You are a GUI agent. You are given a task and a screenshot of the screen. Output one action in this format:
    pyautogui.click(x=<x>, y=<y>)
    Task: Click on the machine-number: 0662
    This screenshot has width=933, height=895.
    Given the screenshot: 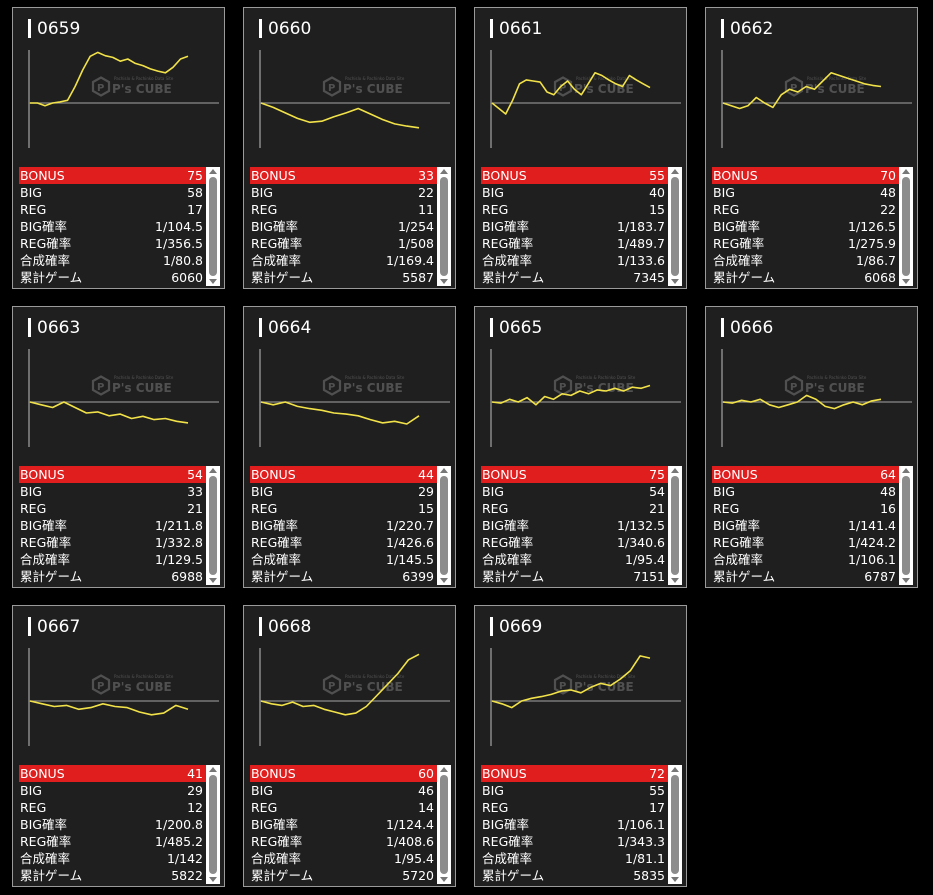 What is the action you would take?
    pyautogui.click(x=752, y=29)
    